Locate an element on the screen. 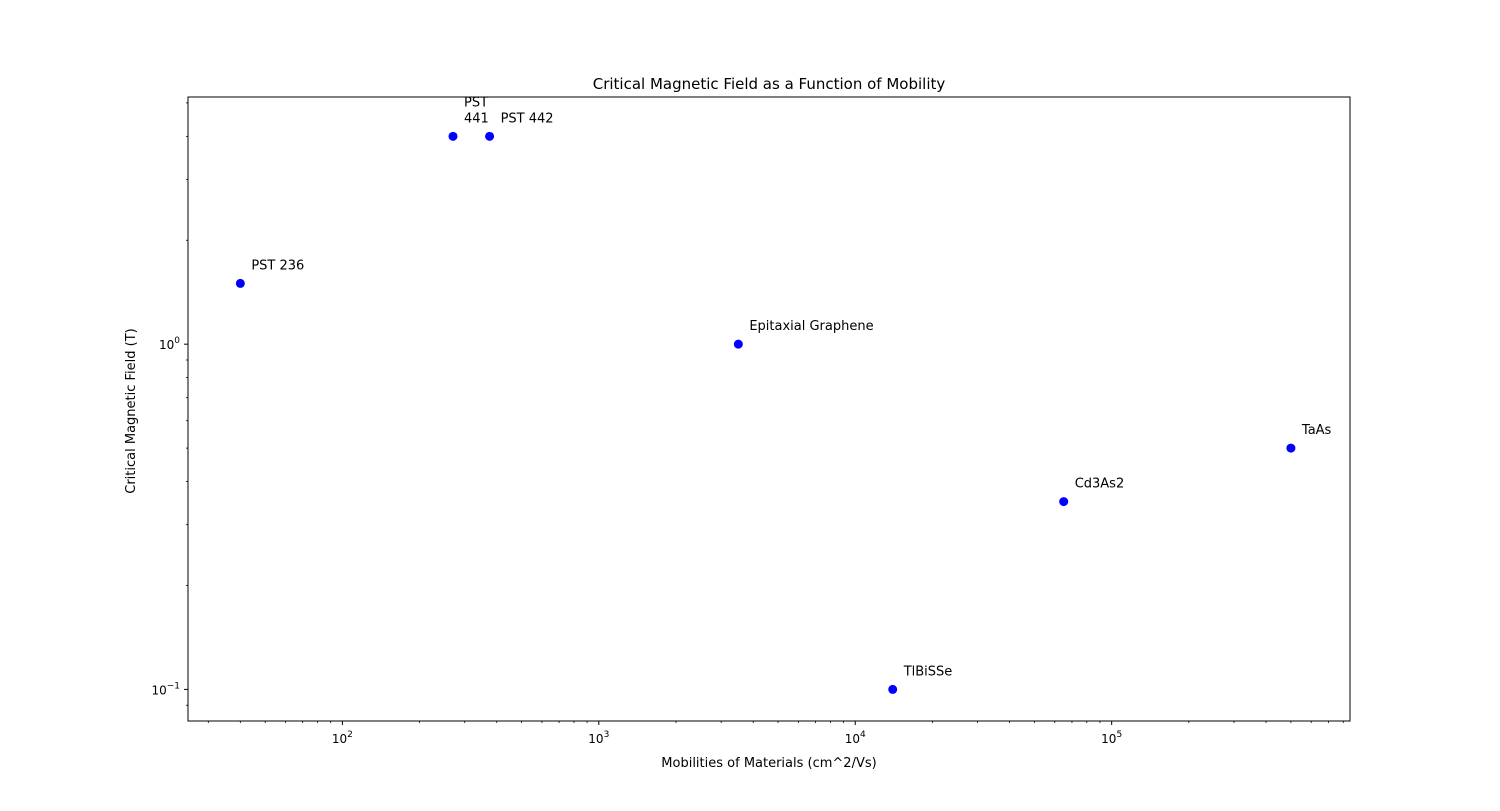 This screenshot has height=811, width=1500. point-label: Epitaxial Graphene is located at coordinates (811, 326).